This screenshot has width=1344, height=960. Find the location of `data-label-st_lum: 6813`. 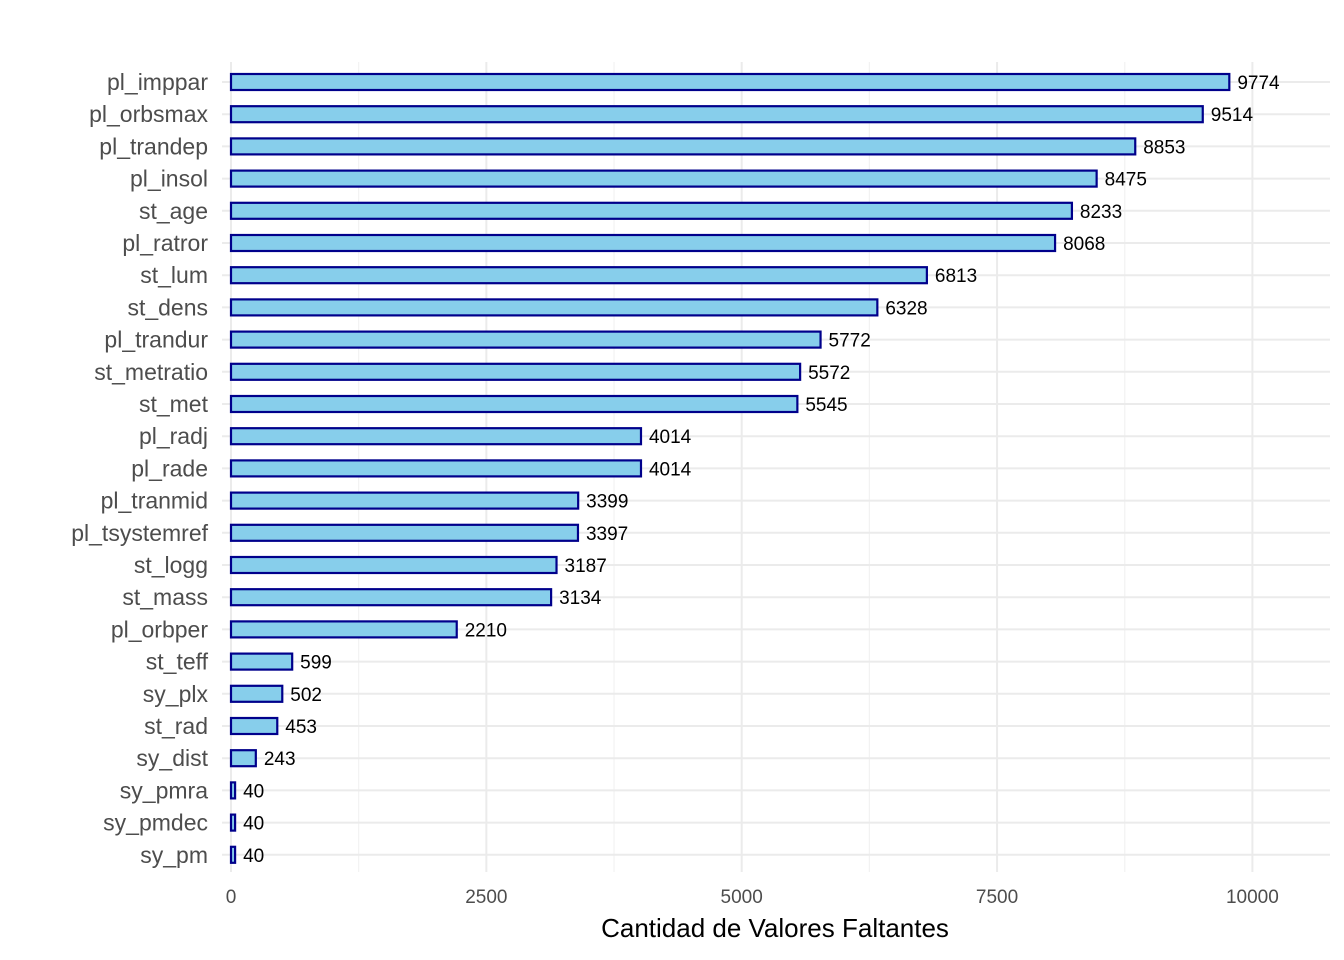

data-label-st_lum: 6813 is located at coordinates (956, 276).